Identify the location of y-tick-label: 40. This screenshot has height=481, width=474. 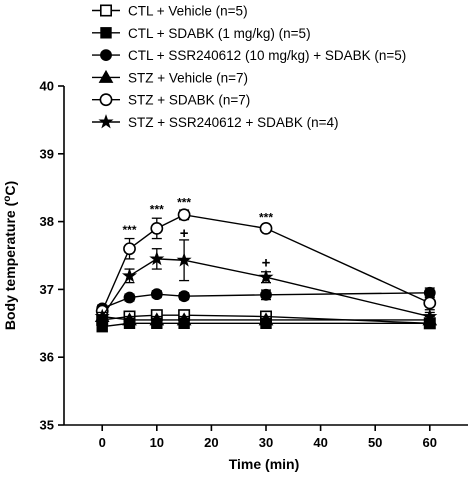
(47, 86).